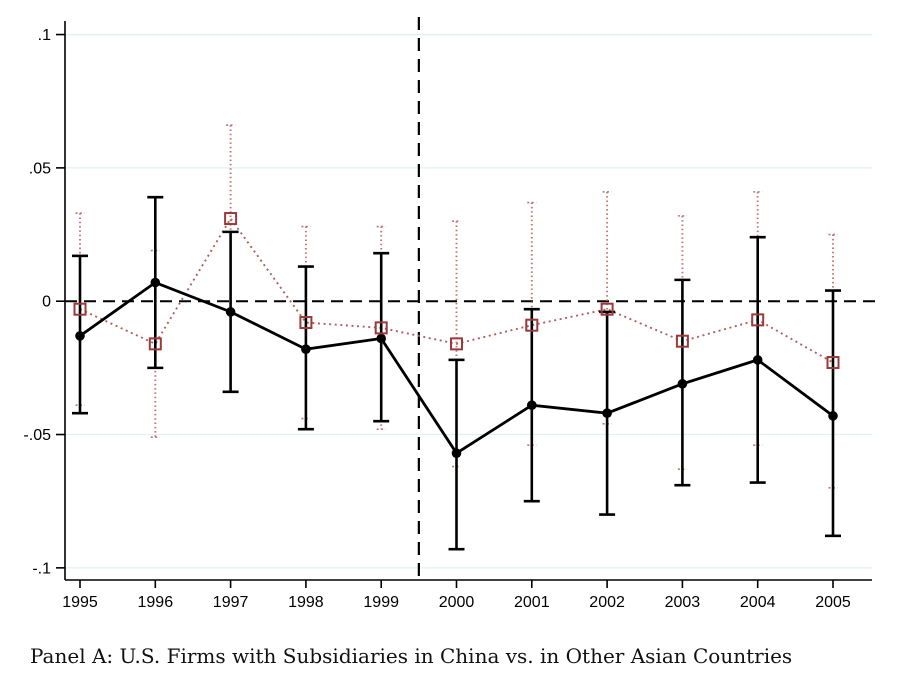 This screenshot has height=679, width=899. Describe the element at coordinates (381, 328) in the screenshot. I see `point-dotted-maroon-squares-1999` at that location.